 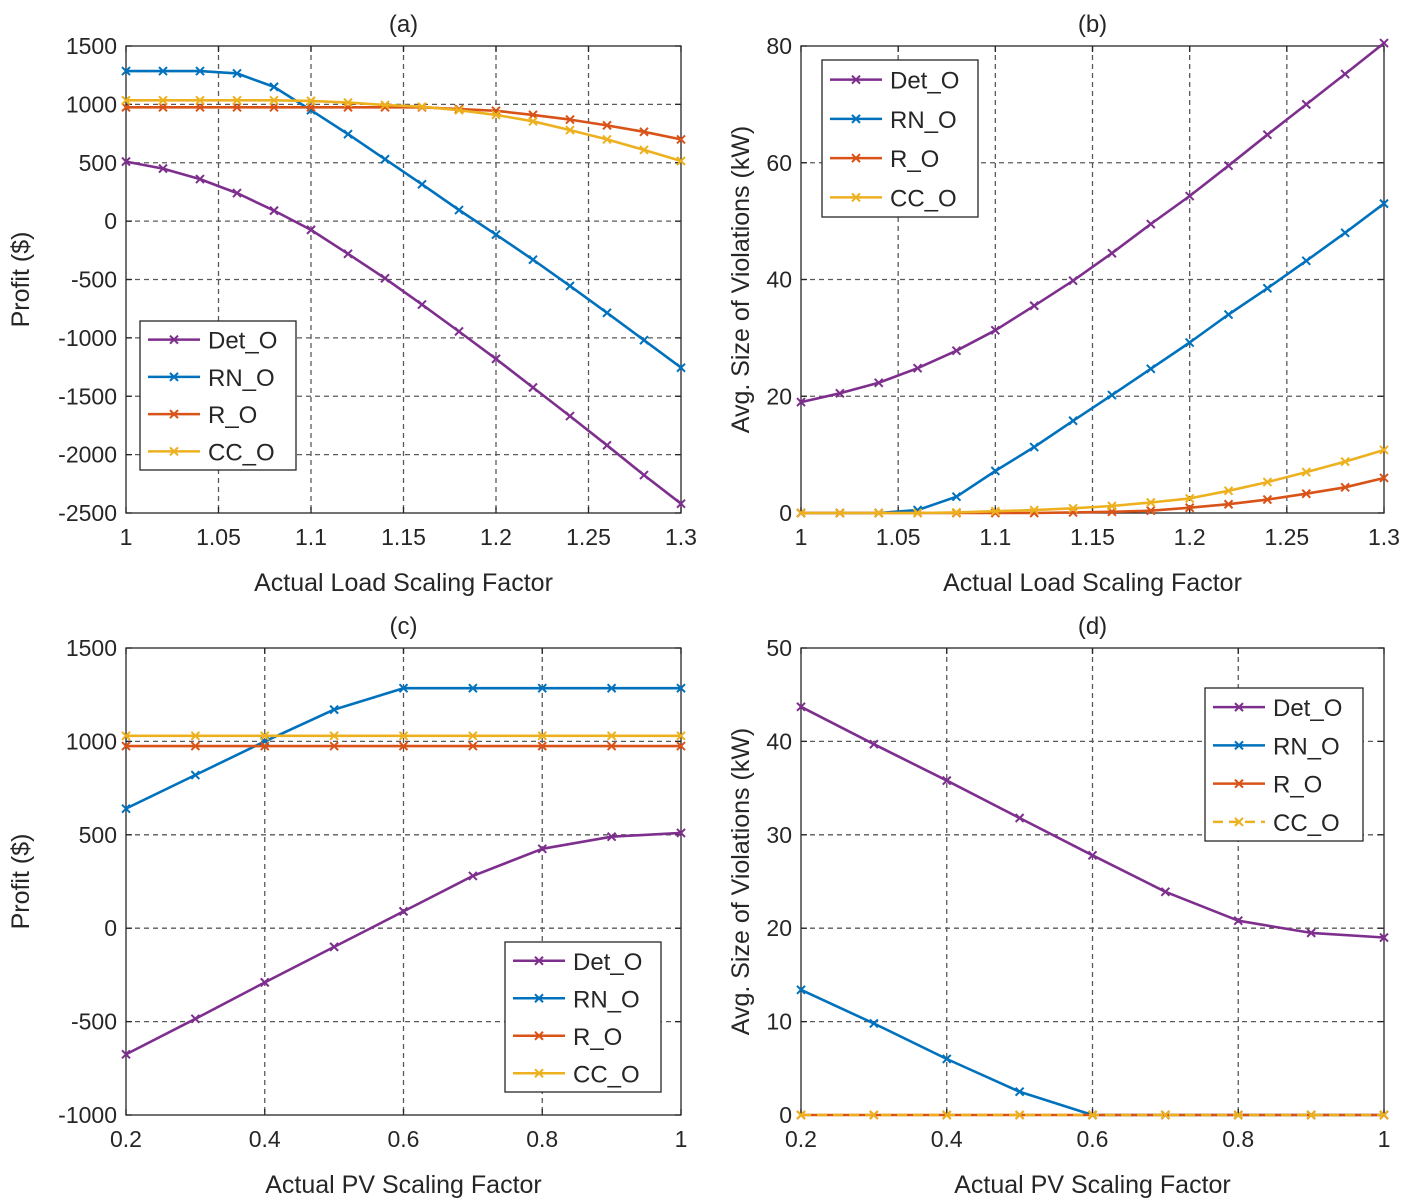 I want to click on y-tick-label: 50, so click(x=779, y=648).